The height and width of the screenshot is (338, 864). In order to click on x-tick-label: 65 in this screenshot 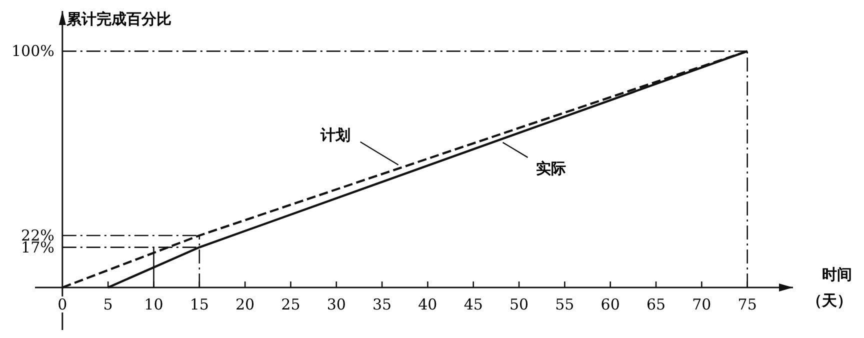, I will do `click(656, 304)`.